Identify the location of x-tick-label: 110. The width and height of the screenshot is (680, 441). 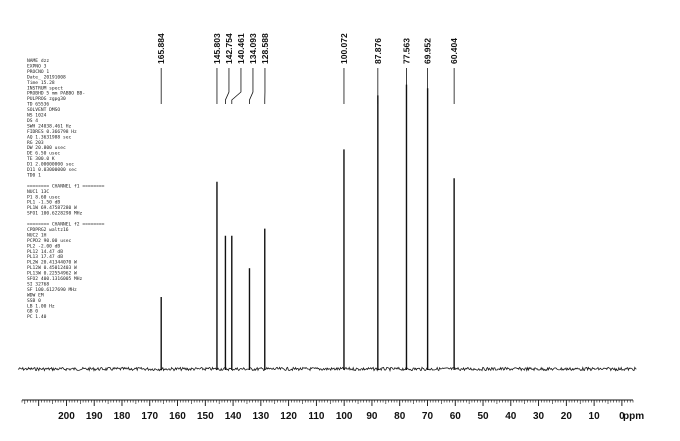
(316, 416).